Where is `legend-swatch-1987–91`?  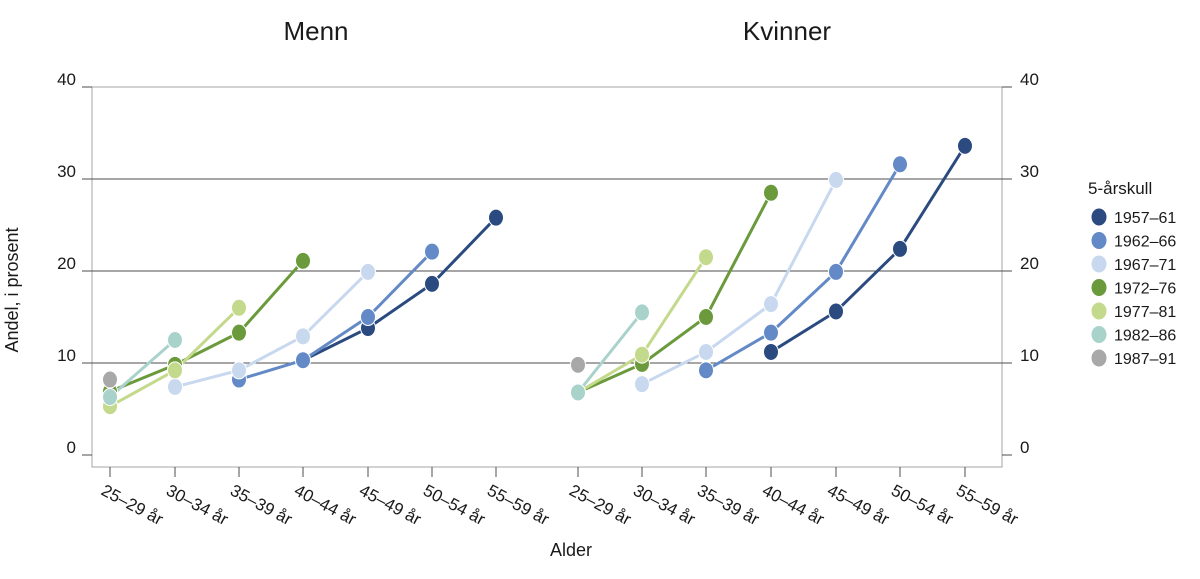 legend-swatch-1987–91 is located at coordinates (1099, 358).